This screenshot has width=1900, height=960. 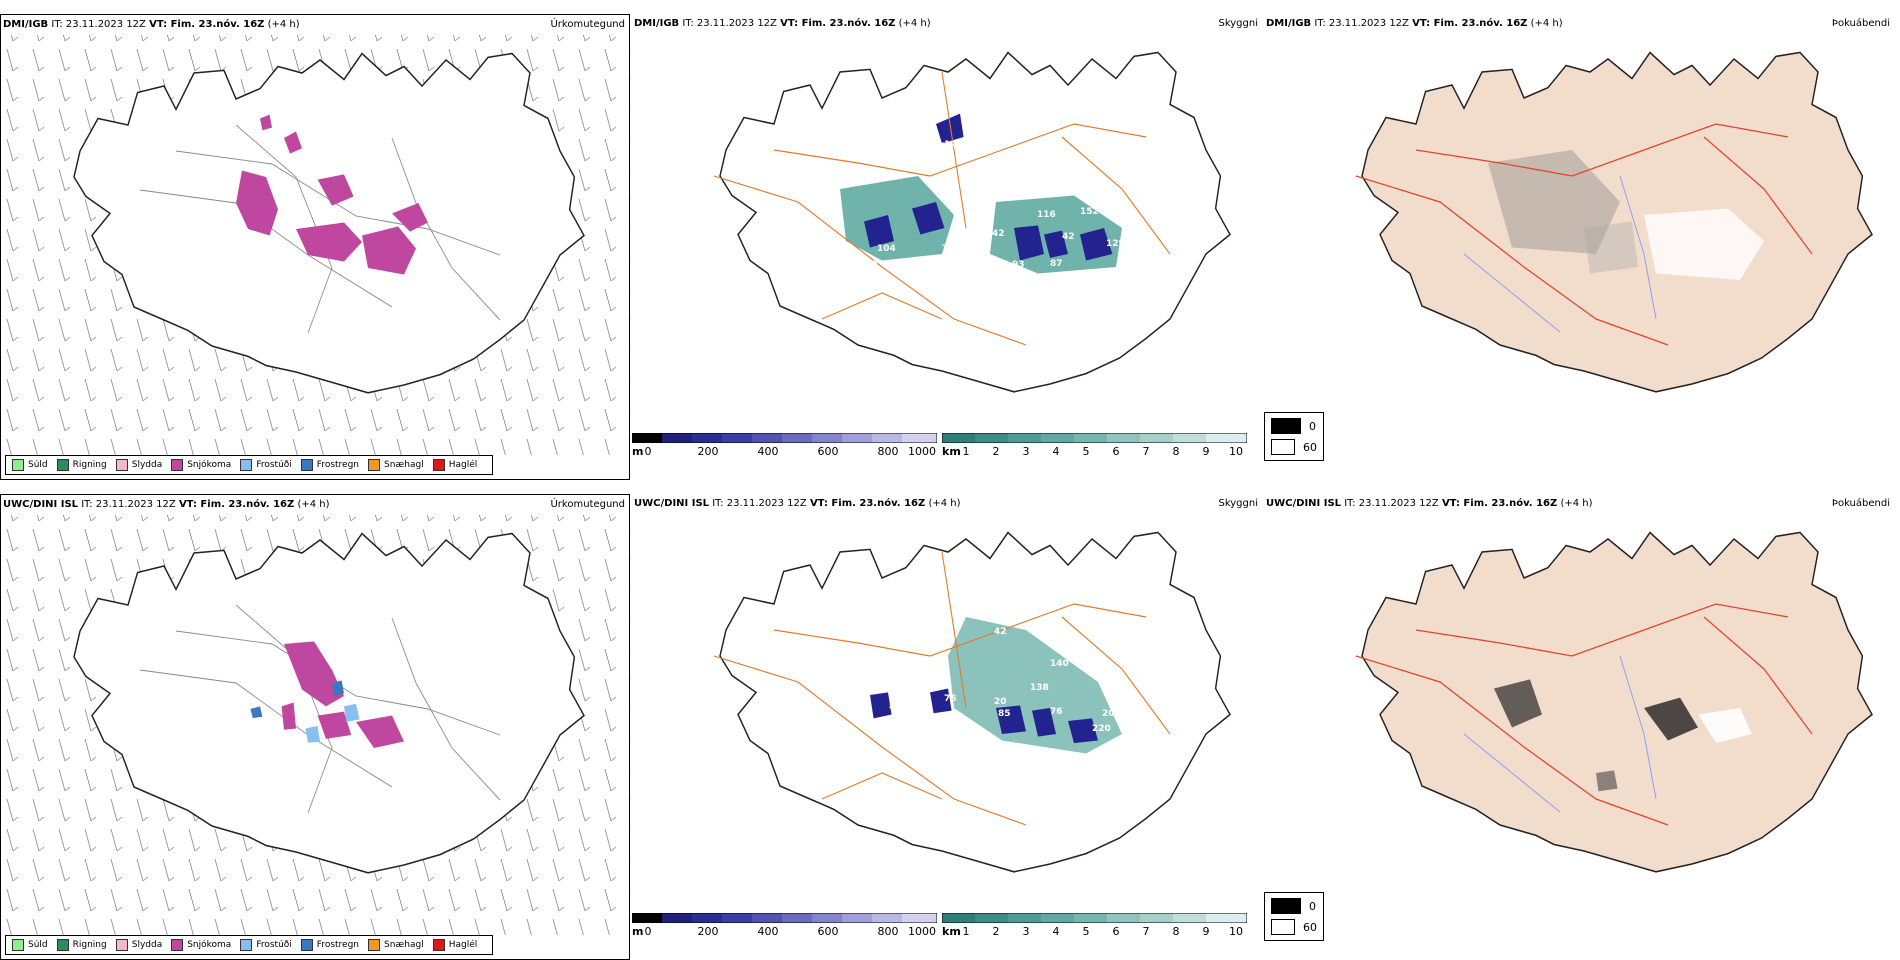 What do you see at coordinates (638, 931) in the screenshot?
I see `colorbar-unit: m` at bounding box center [638, 931].